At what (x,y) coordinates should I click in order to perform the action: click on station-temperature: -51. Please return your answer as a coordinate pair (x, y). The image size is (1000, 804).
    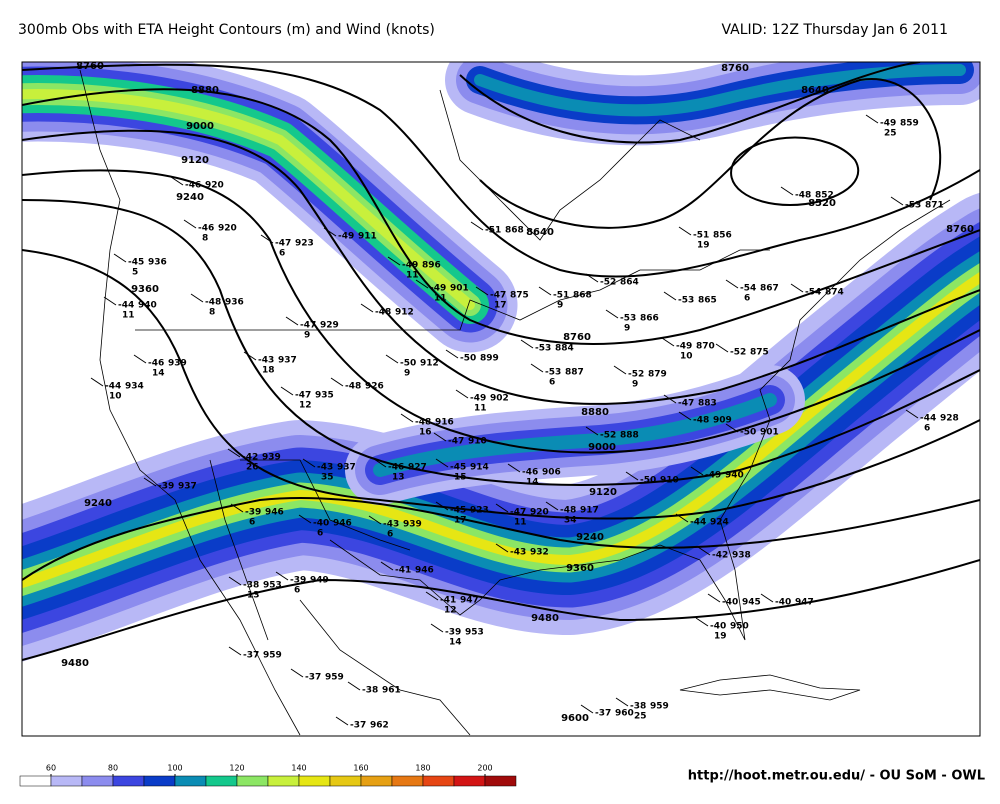
    Looking at the image, I should click on (561, 296).